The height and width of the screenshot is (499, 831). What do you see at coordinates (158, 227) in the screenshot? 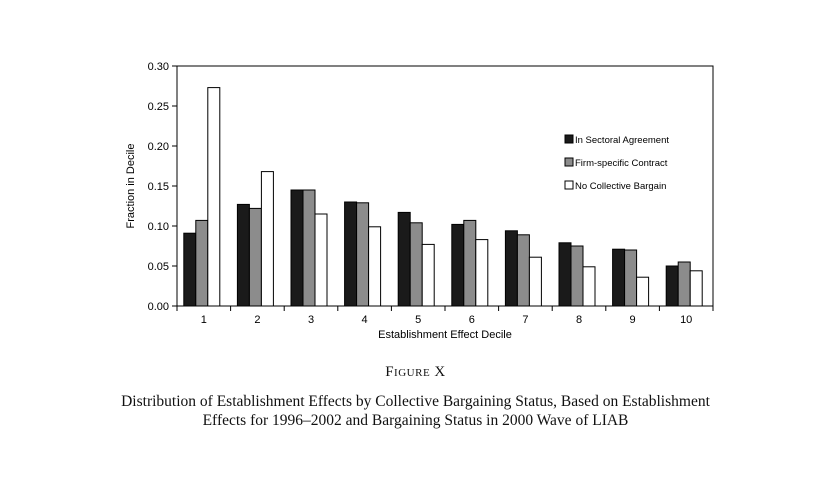
I see `y-tick-label: 0.10` at bounding box center [158, 227].